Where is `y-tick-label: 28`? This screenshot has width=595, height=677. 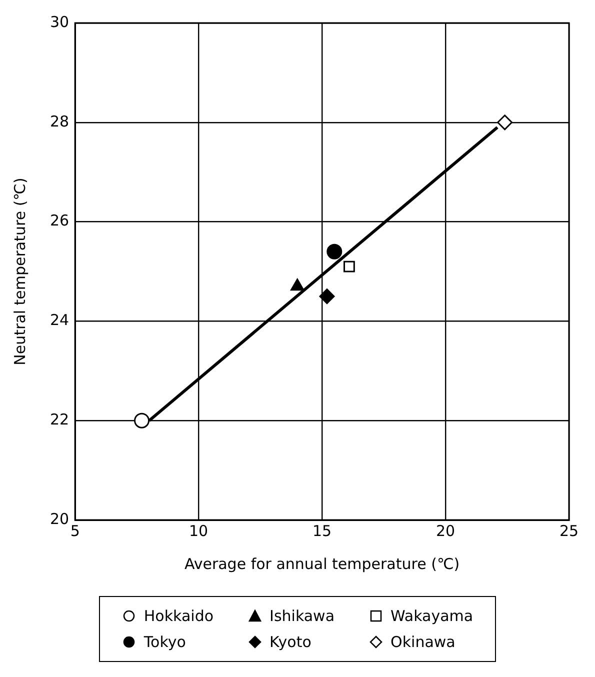 y-tick-label: 28 is located at coordinates (60, 121).